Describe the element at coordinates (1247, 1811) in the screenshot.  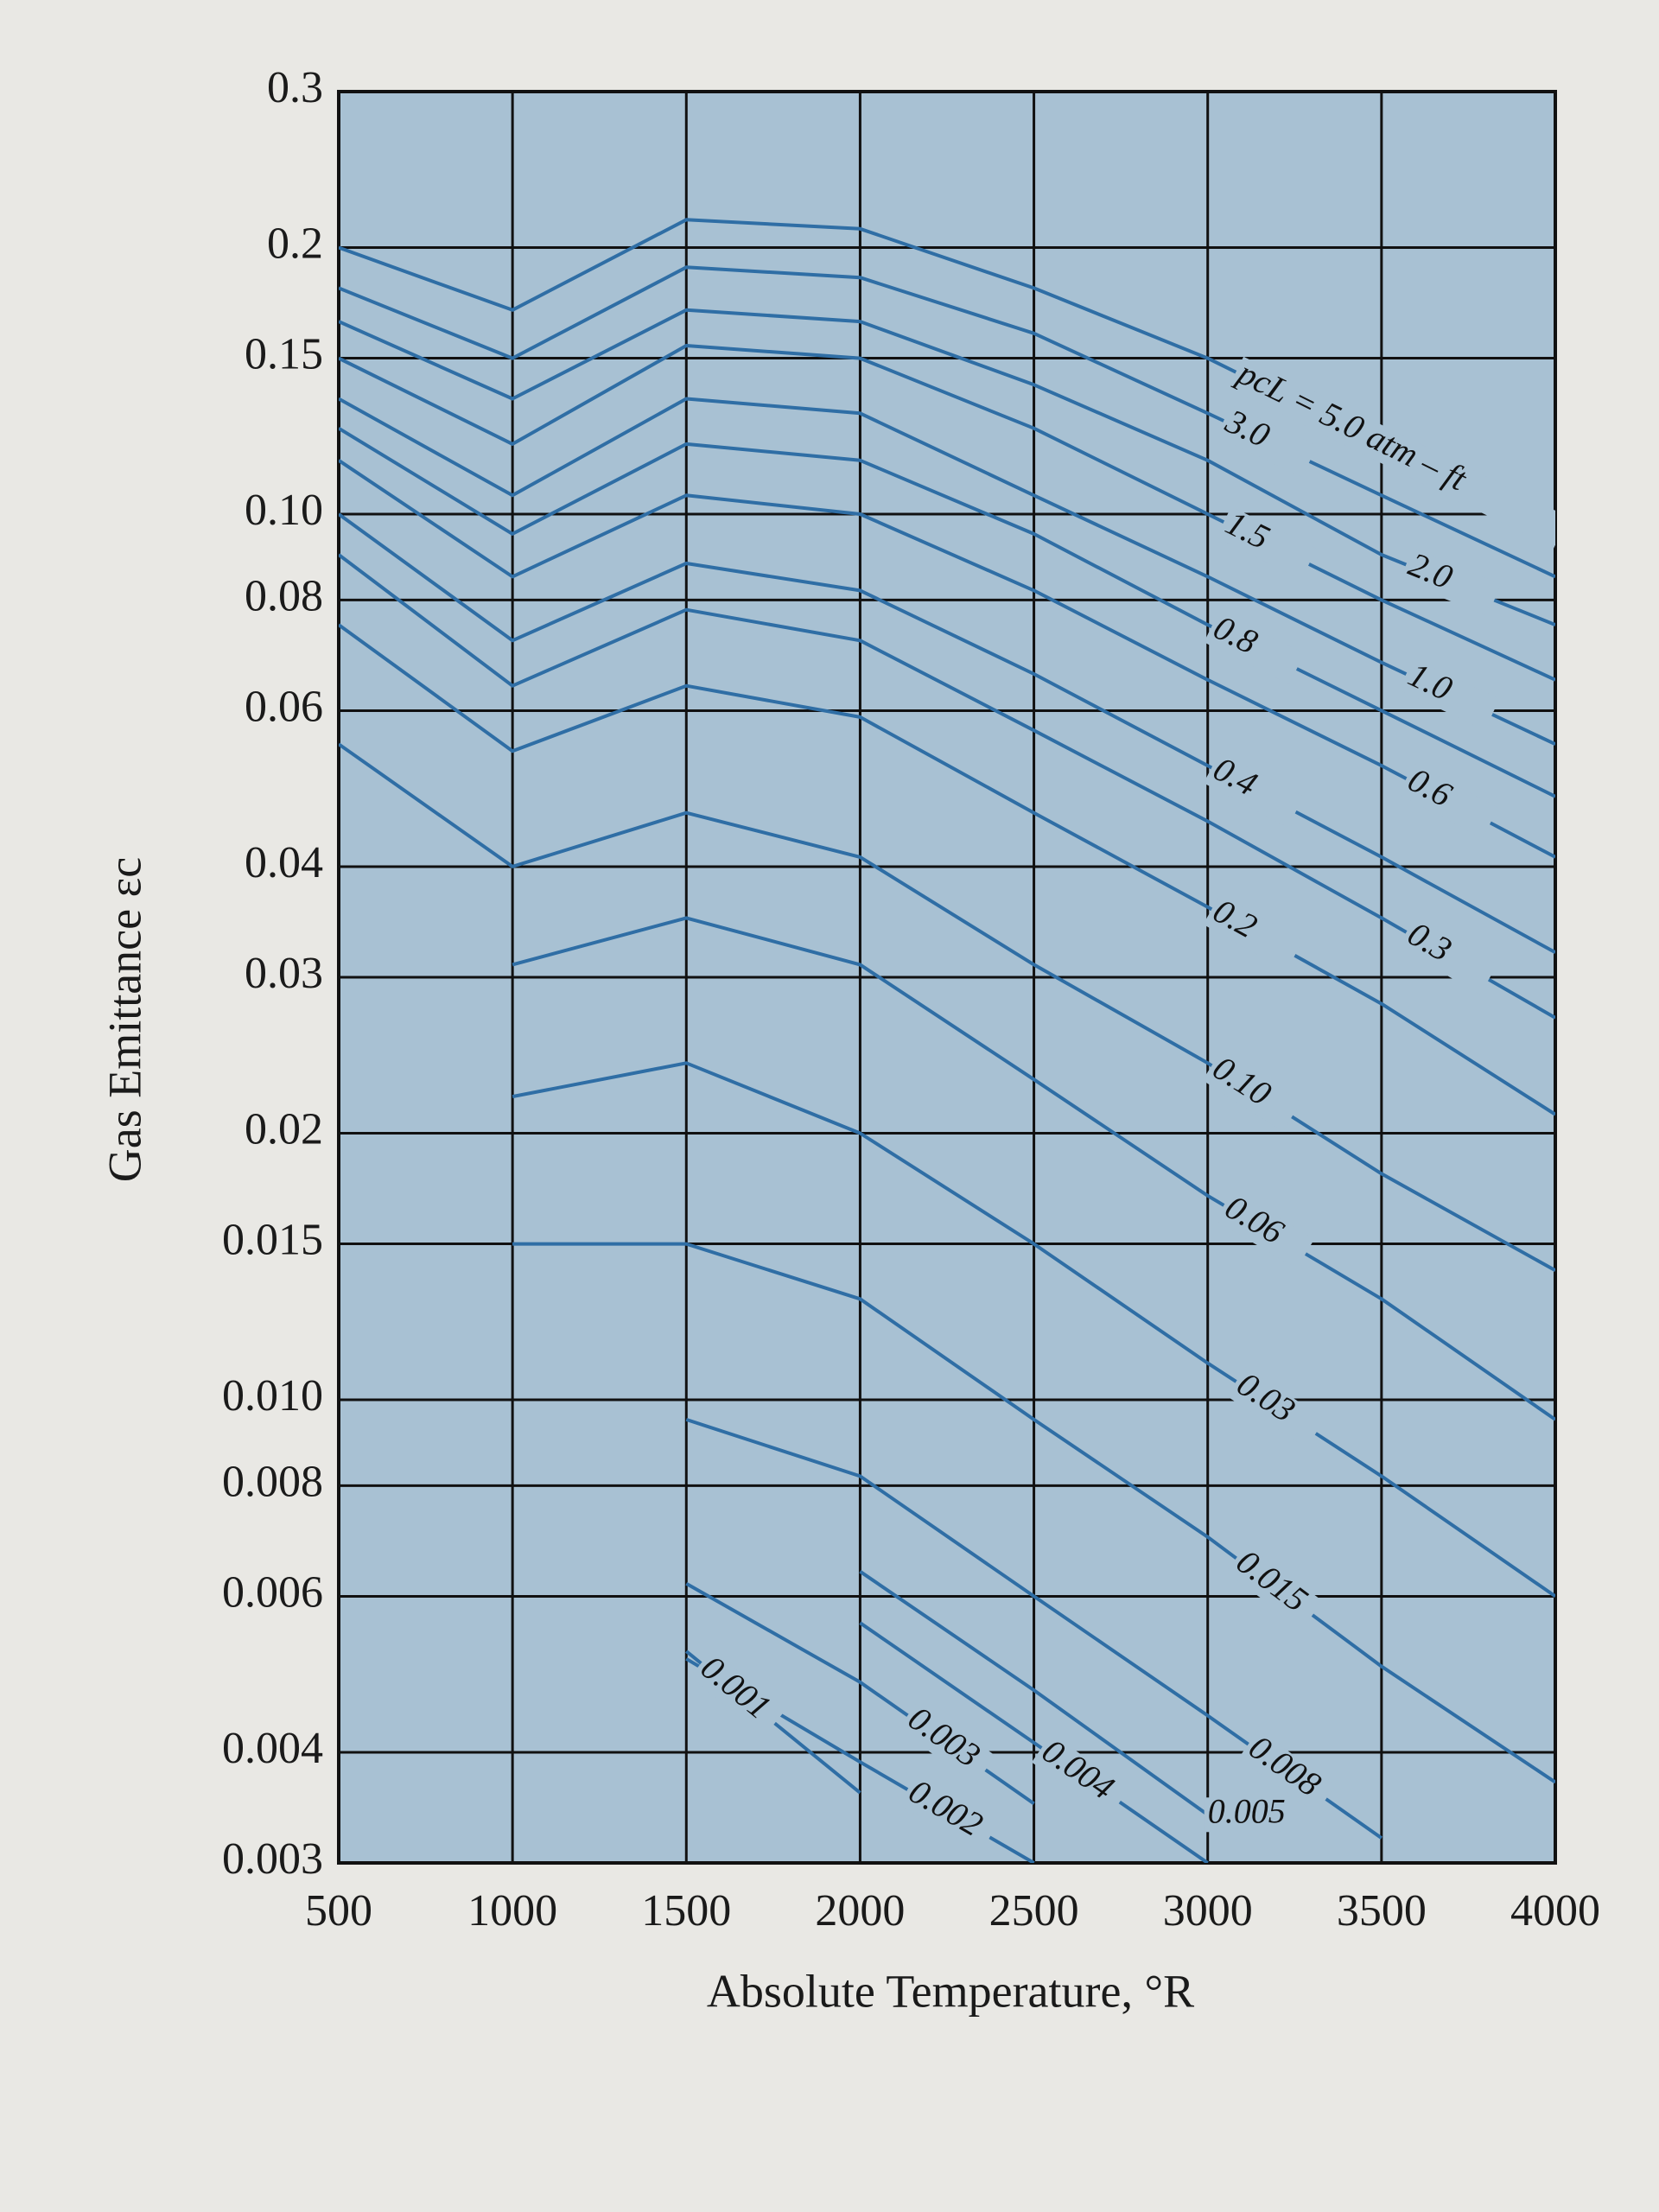
I see `series-label: 0.005` at that location.